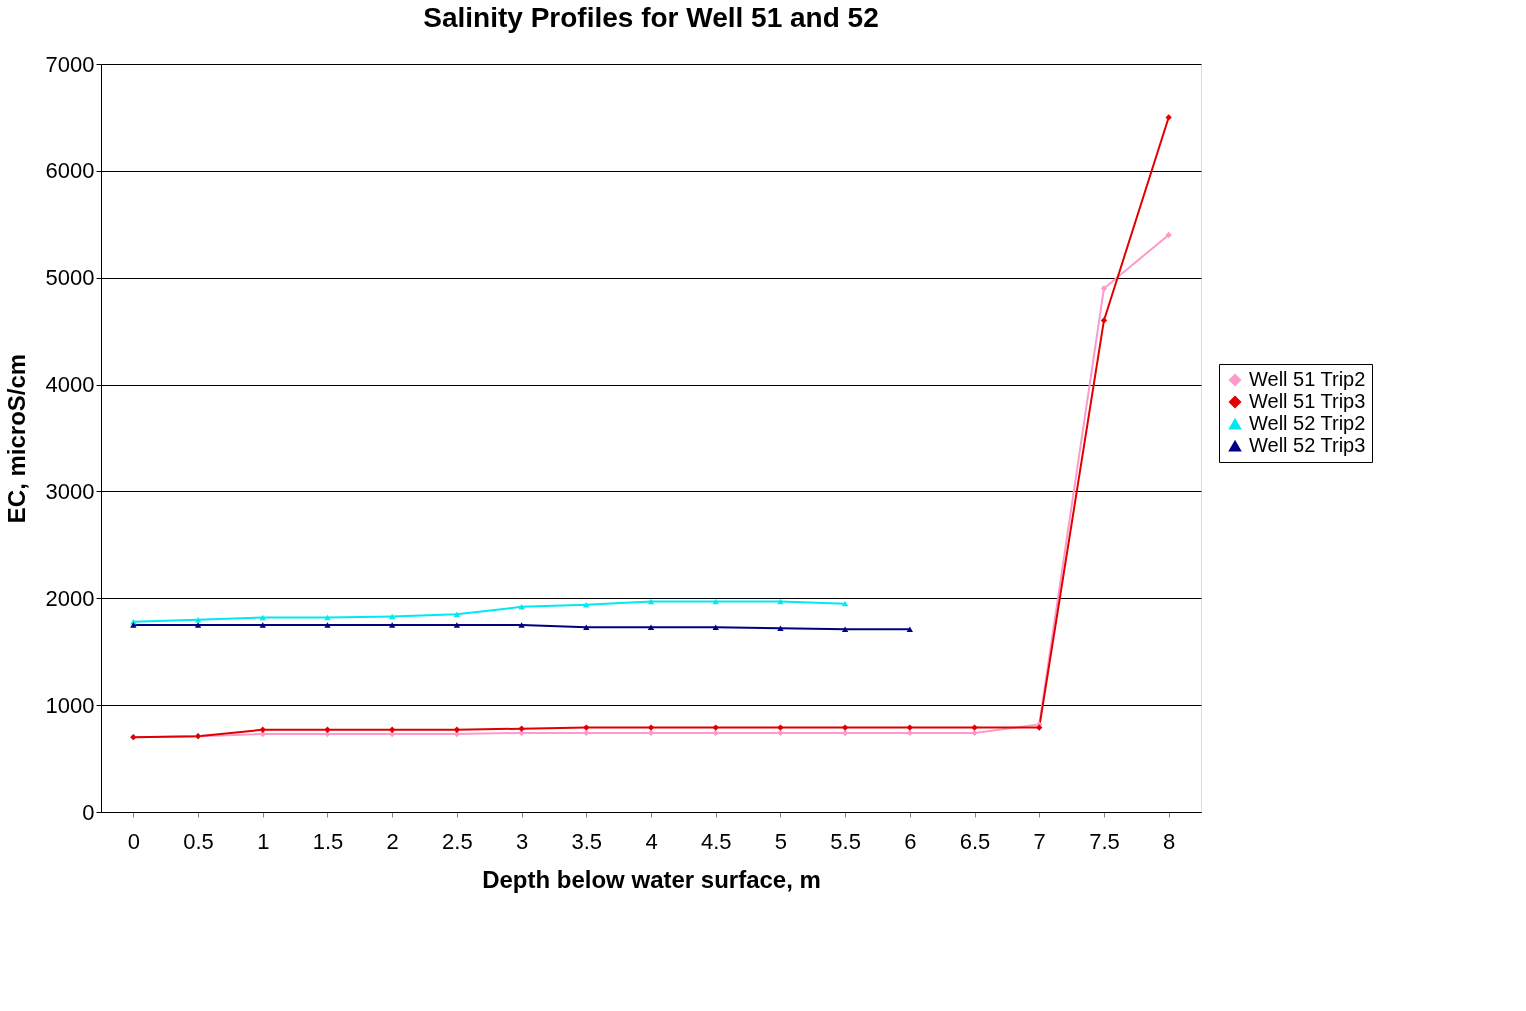 The height and width of the screenshot is (1011, 1526). What do you see at coordinates (587, 841) in the screenshot?
I see `x-tick-label: 3.5` at bounding box center [587, 841].